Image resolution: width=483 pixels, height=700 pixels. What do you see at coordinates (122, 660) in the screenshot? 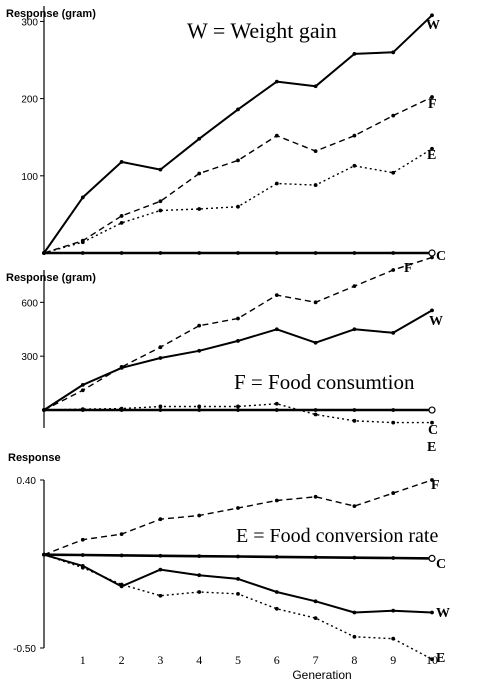
I see `x-tick-label: 2` at bounding box center [122, 660].